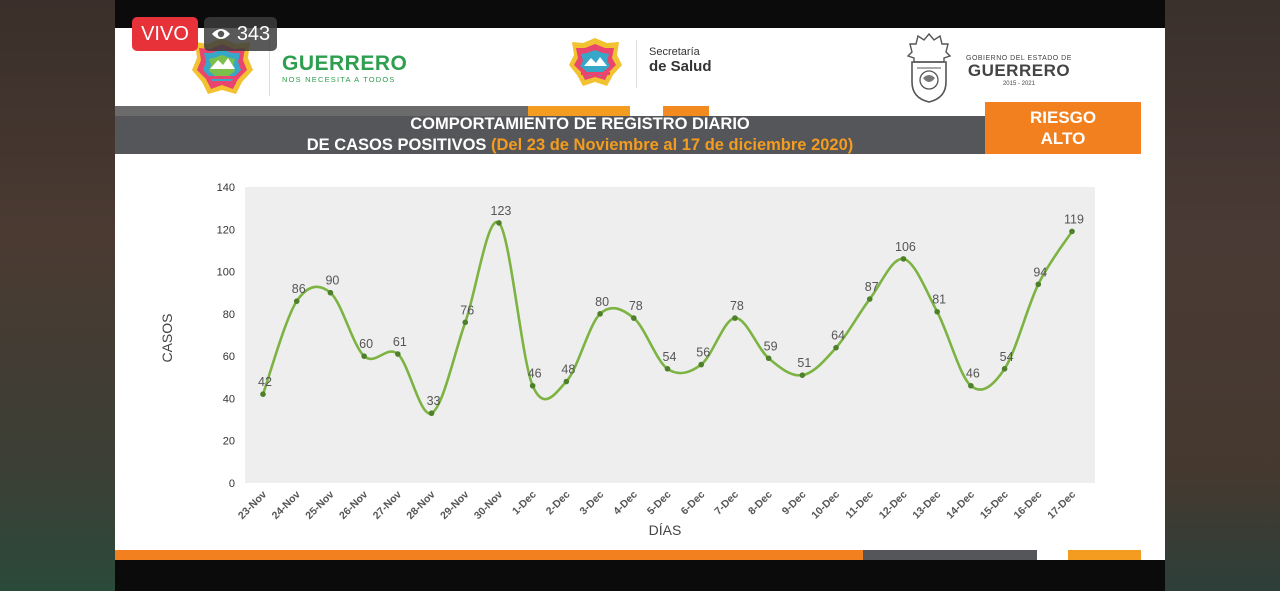 This screenshot has height=591, width=1280. Describe the element at coordinates (387, 505) in the screenshot. I see `x-tick-label: 27-Nov` at that location.